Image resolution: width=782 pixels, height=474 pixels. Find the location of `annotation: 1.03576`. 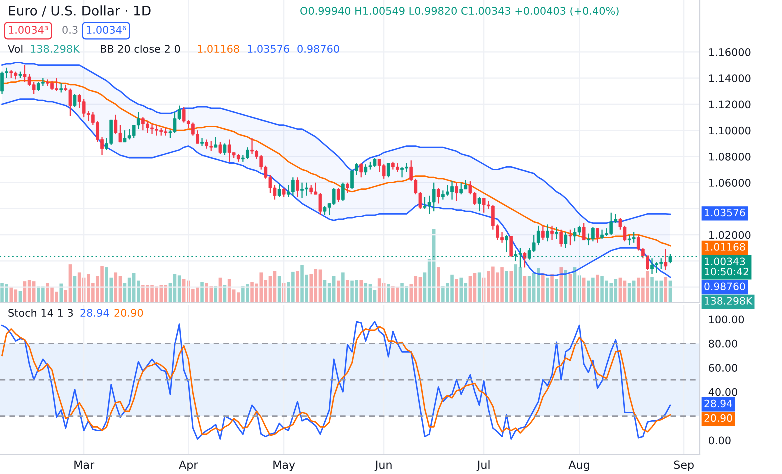

annotation: 1.03576 is located at coordinates (269, 49).